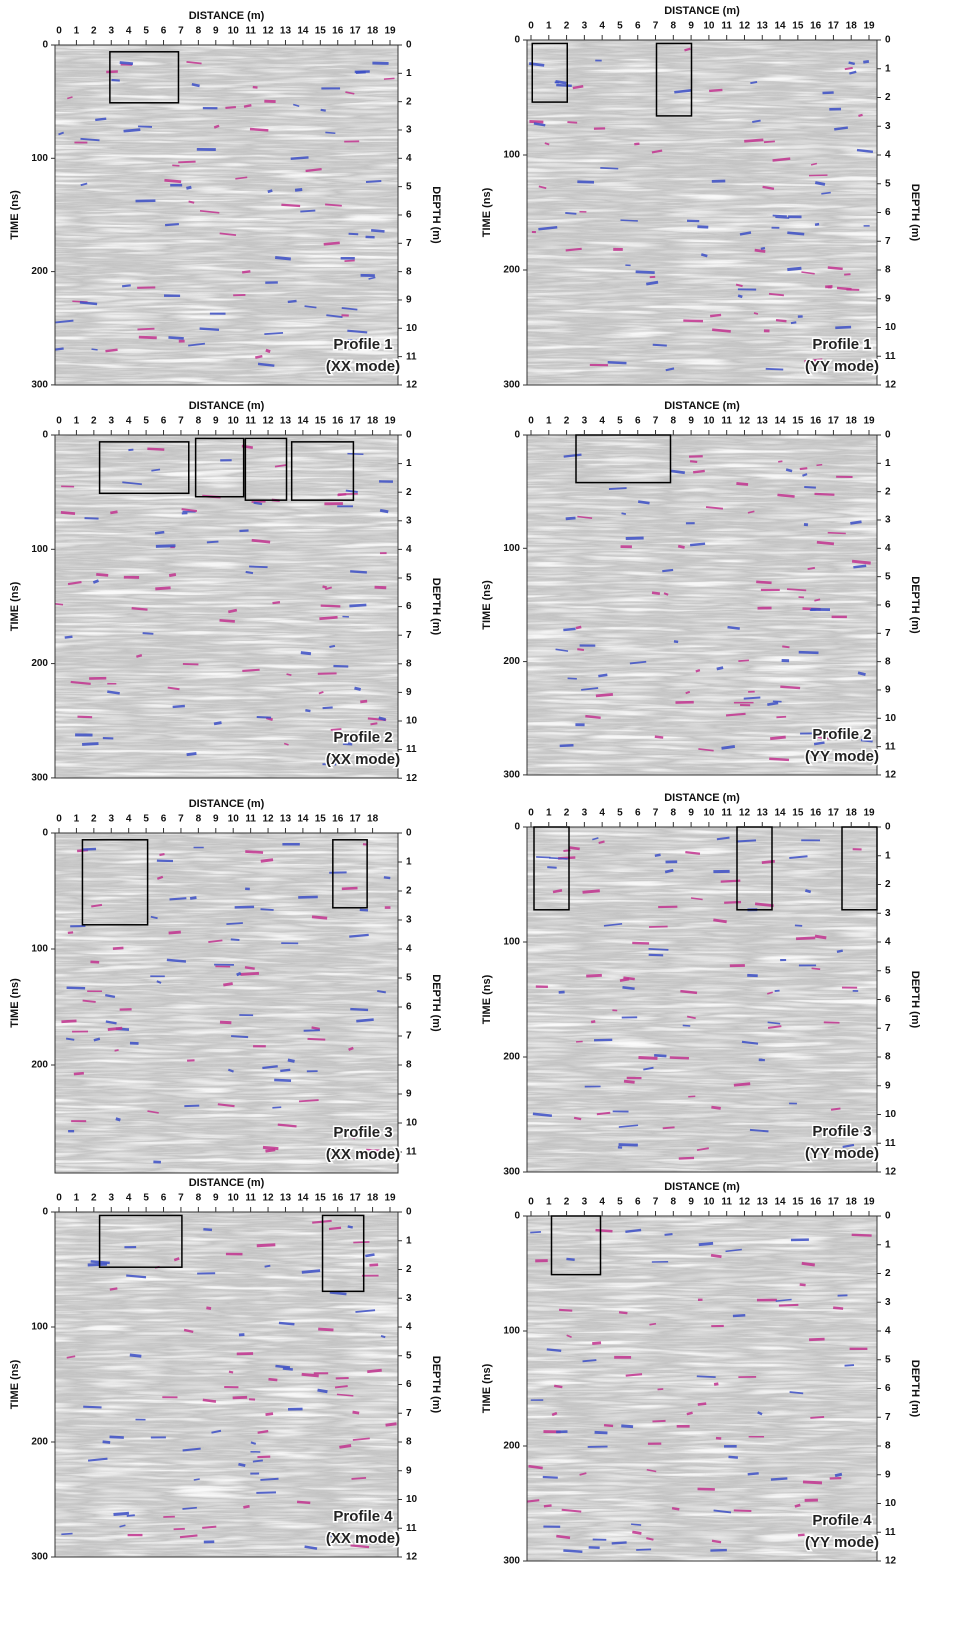  Describe the element at coordinates (891, 1503) in the screenshot. I see `depth-tick-label: 10` at that location.